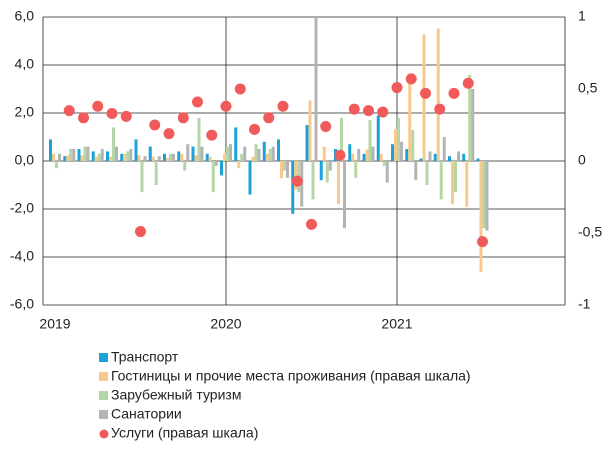 The width and height of the screenshot is (606, 464). Describe the element at coordinates (588, 88) in the screenshot. I see `y2-tick-label: 0,5` at that location.